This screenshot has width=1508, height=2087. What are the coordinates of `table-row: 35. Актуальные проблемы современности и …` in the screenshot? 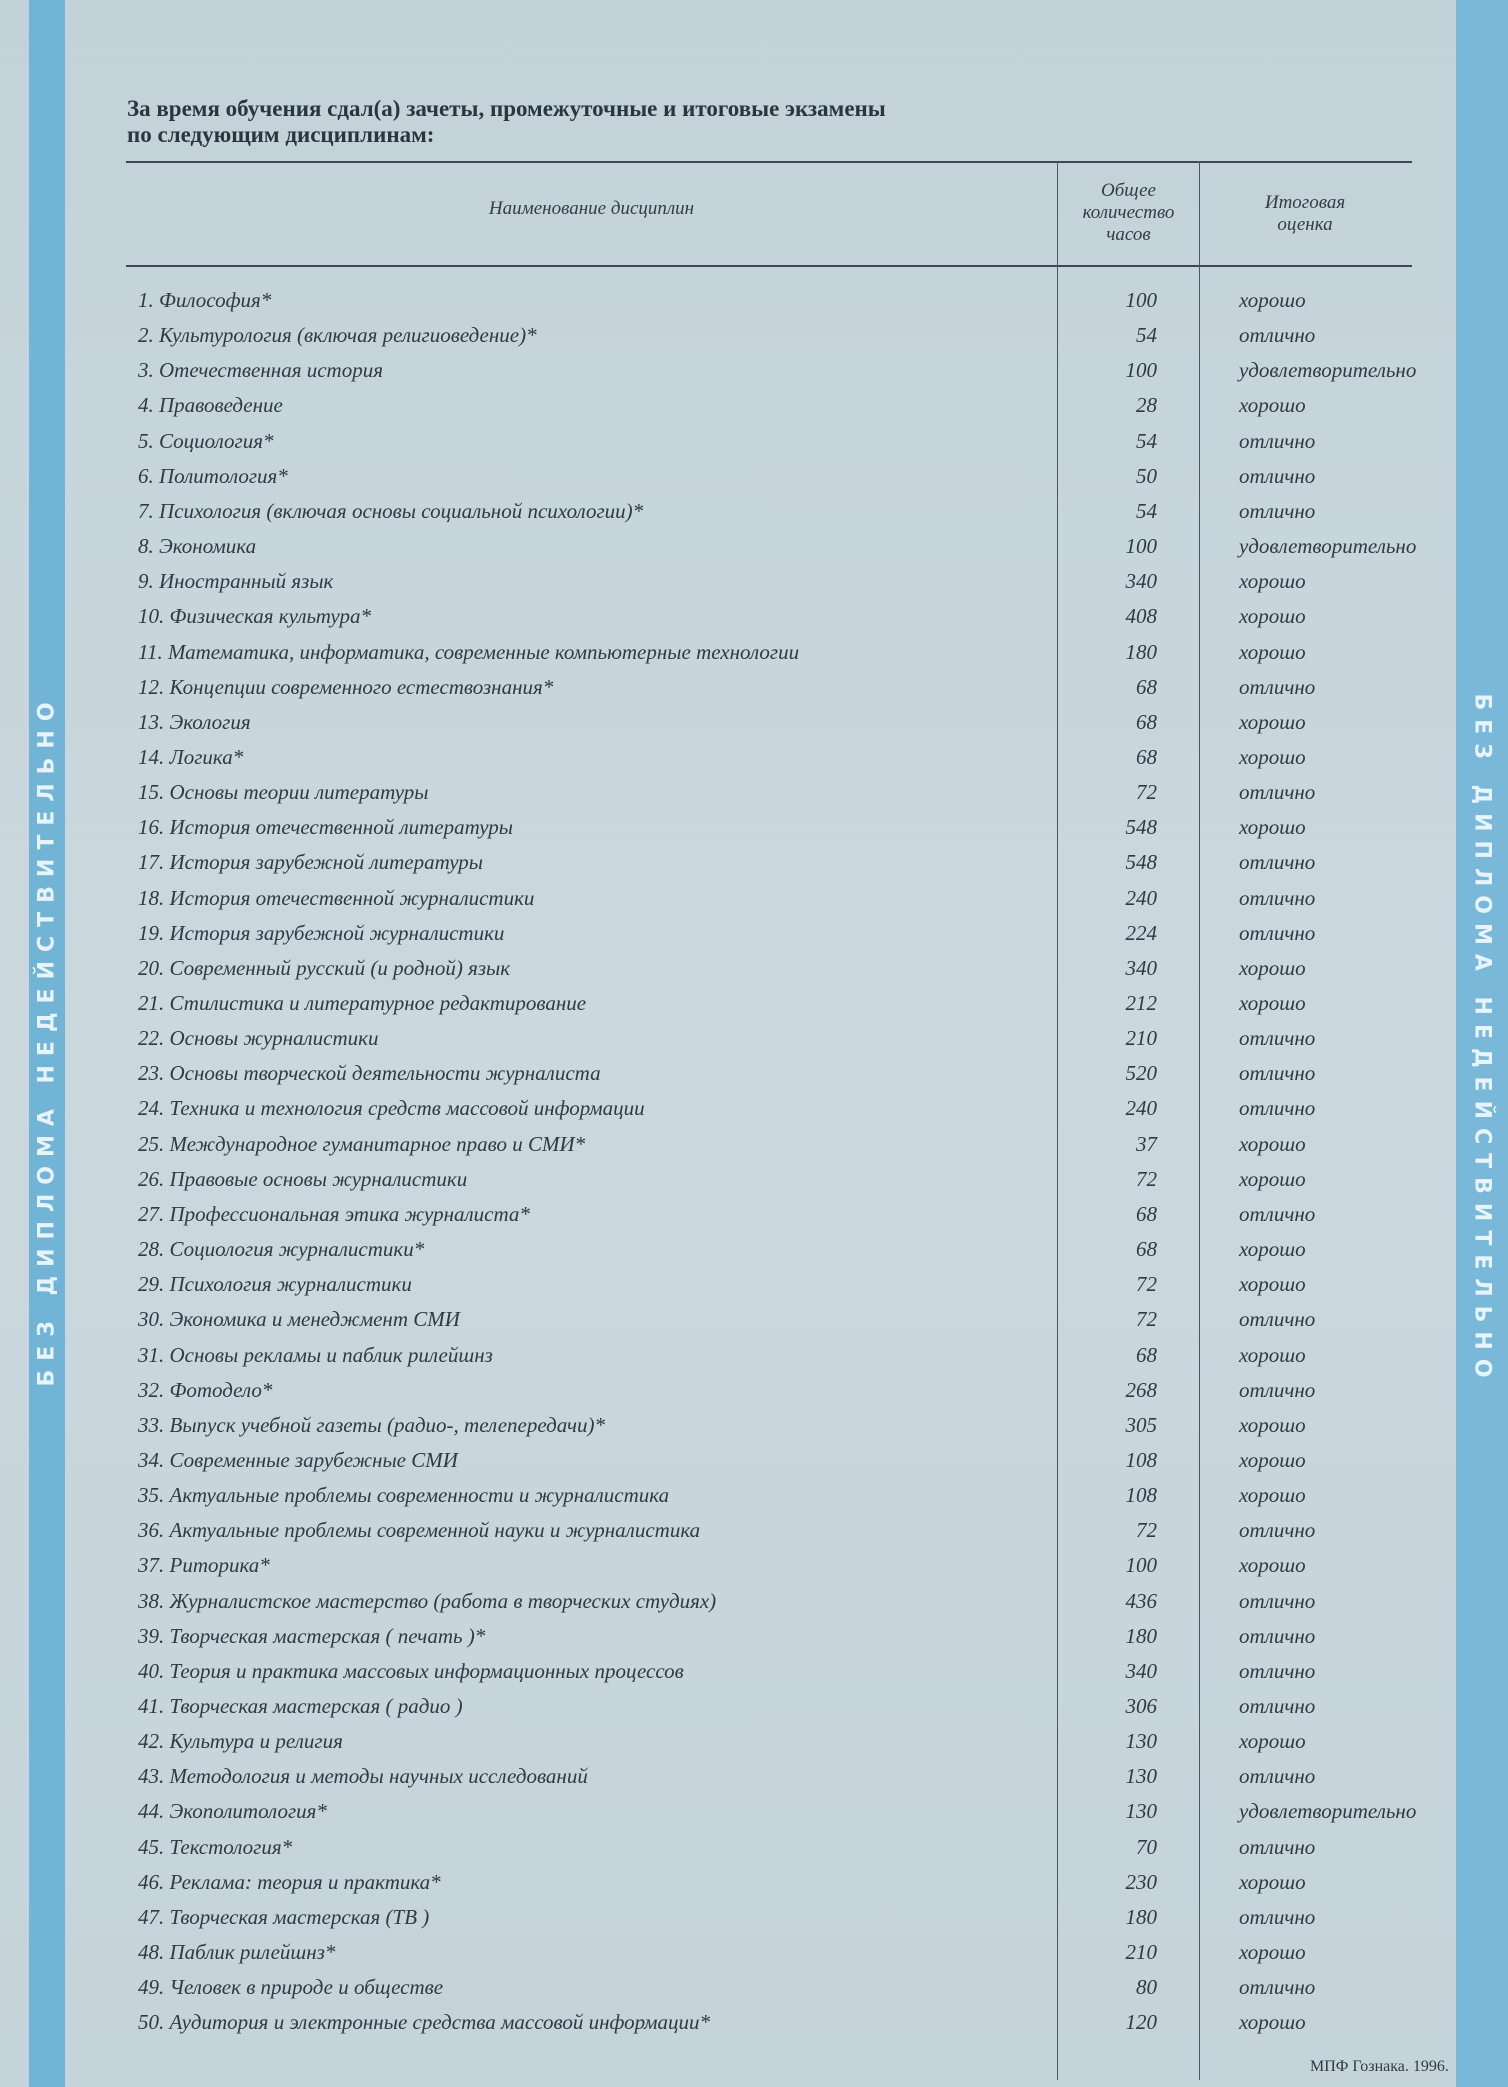 It's located at (791, 1500).